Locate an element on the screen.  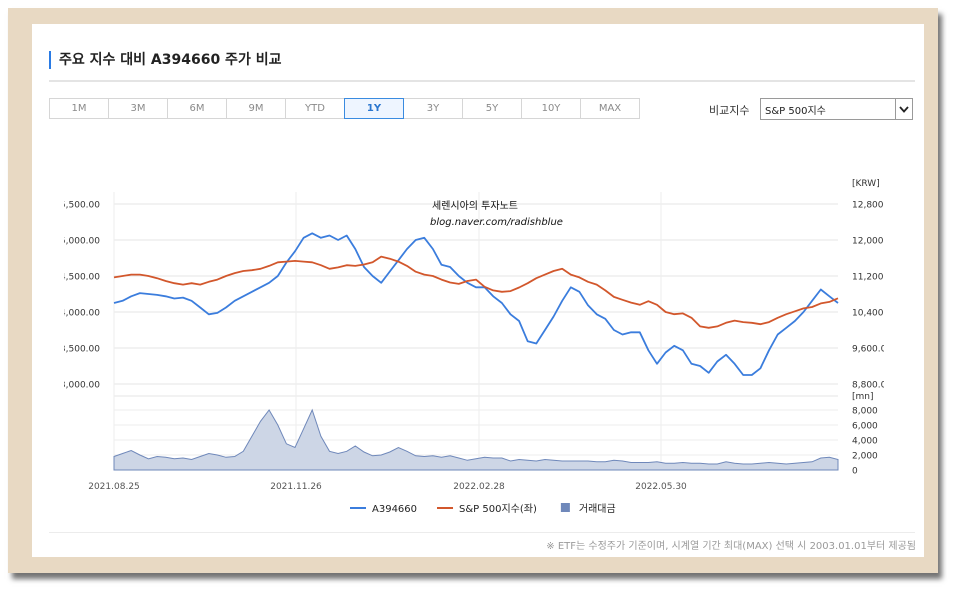
chart-legend: A394660 S&P 500지수(좌) 거래대금 is located at coordinates (483, 509).